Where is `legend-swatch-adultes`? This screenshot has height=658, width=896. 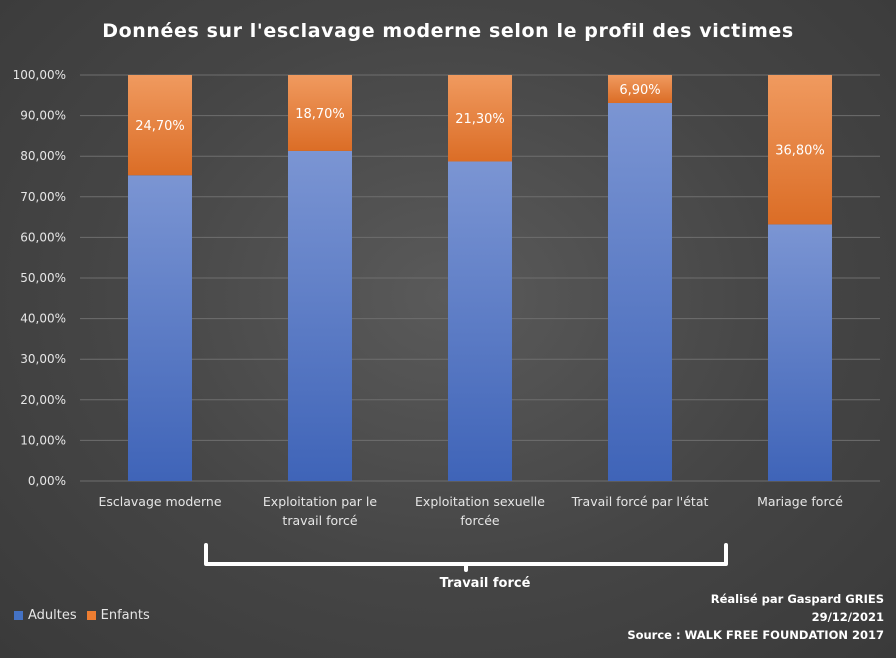
legend-swatch-adultes is located at coordinates (18, 615).